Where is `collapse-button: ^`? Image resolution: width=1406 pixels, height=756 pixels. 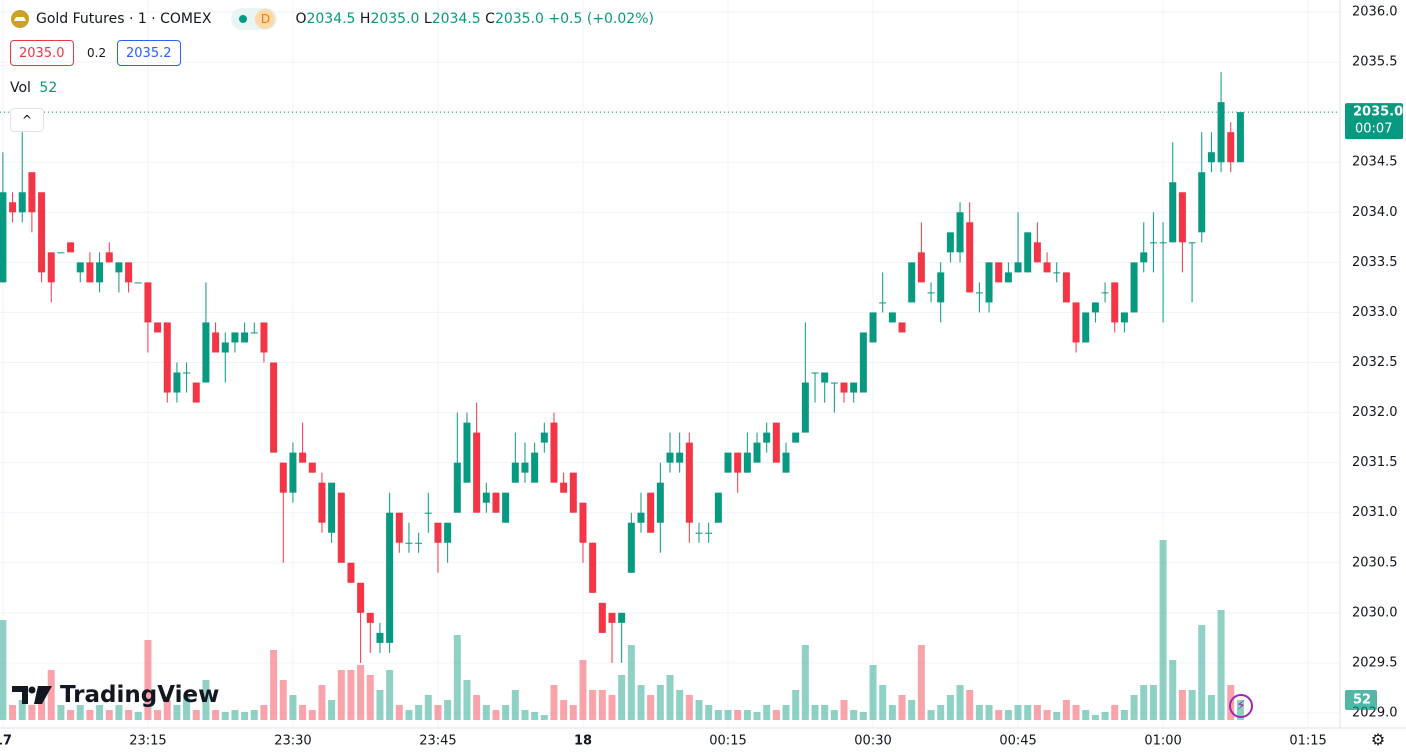 collapse-button: ^ is located at coordinates (27, 120).